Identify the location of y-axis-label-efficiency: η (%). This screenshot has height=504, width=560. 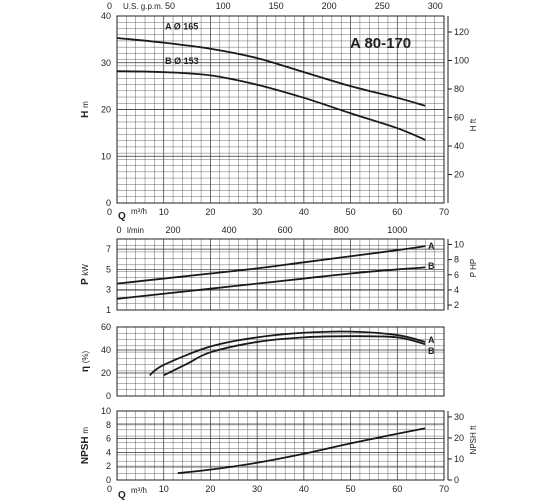
(85, 362).